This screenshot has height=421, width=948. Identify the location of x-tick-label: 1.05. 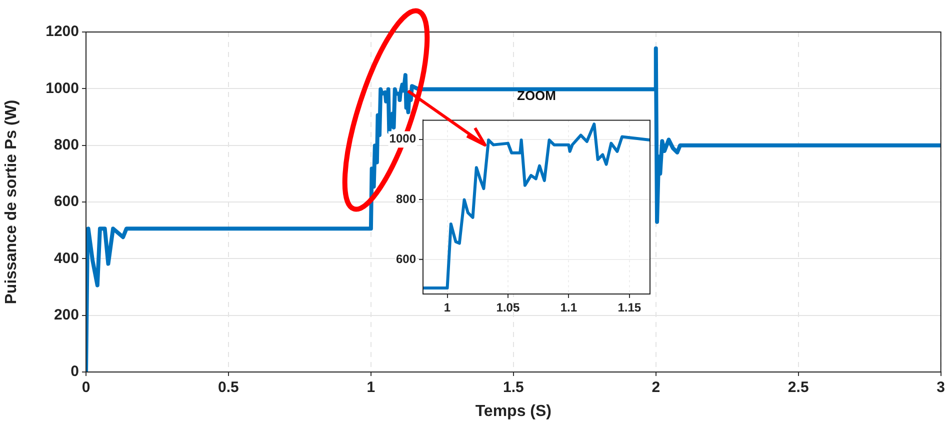
(508, 307).